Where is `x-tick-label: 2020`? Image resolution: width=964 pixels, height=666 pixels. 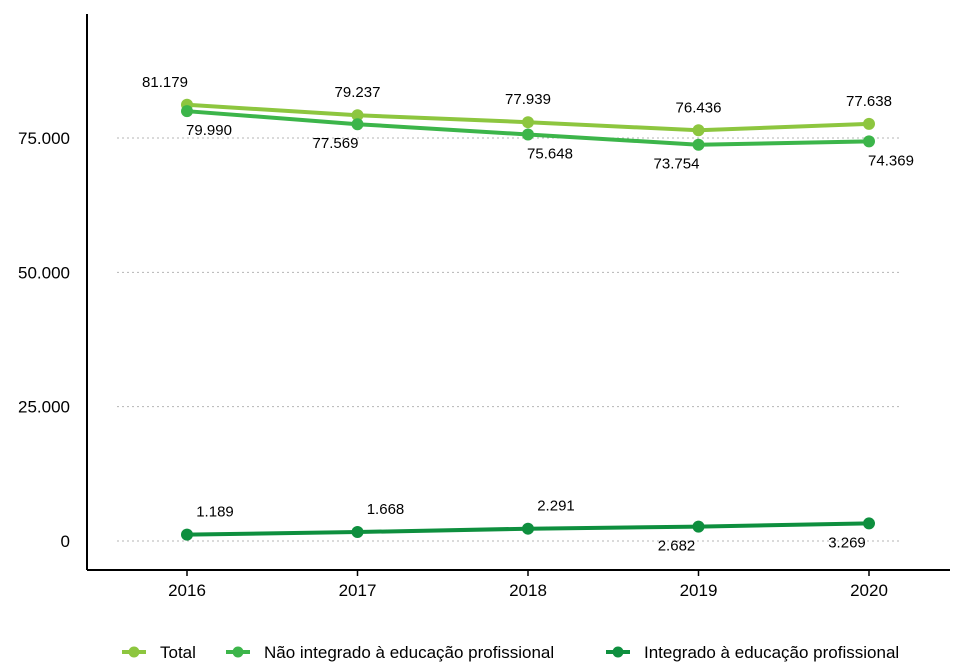 x-tick-label: 2020 is located at coordinates (869, 590).